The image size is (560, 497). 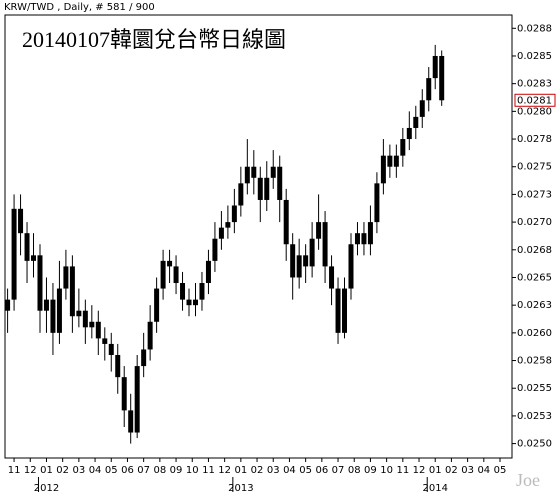 What do you see at coordinates (434, 488) in the screenshot?
I see `year-label: 2014` at bounding box center [434, 488].